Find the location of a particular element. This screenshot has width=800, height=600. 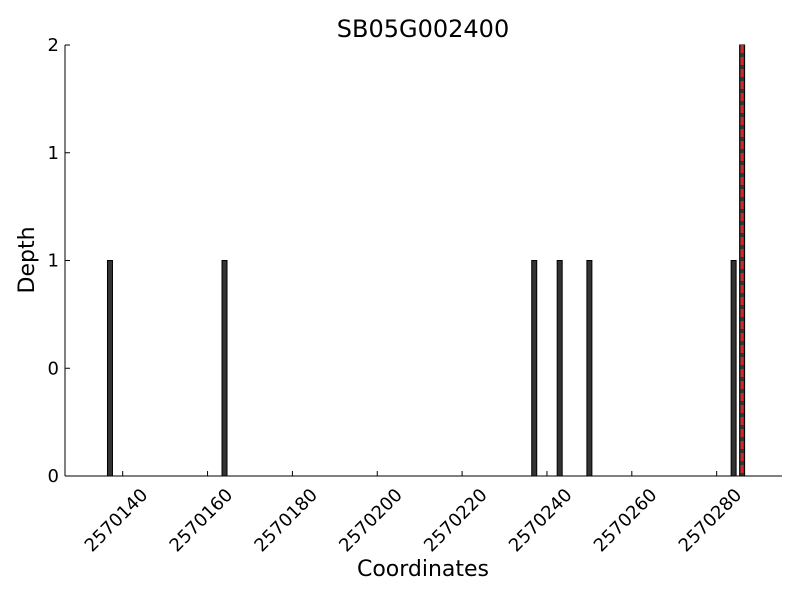

x-axis-label: Coordinates is located at coordinates (423, 569).